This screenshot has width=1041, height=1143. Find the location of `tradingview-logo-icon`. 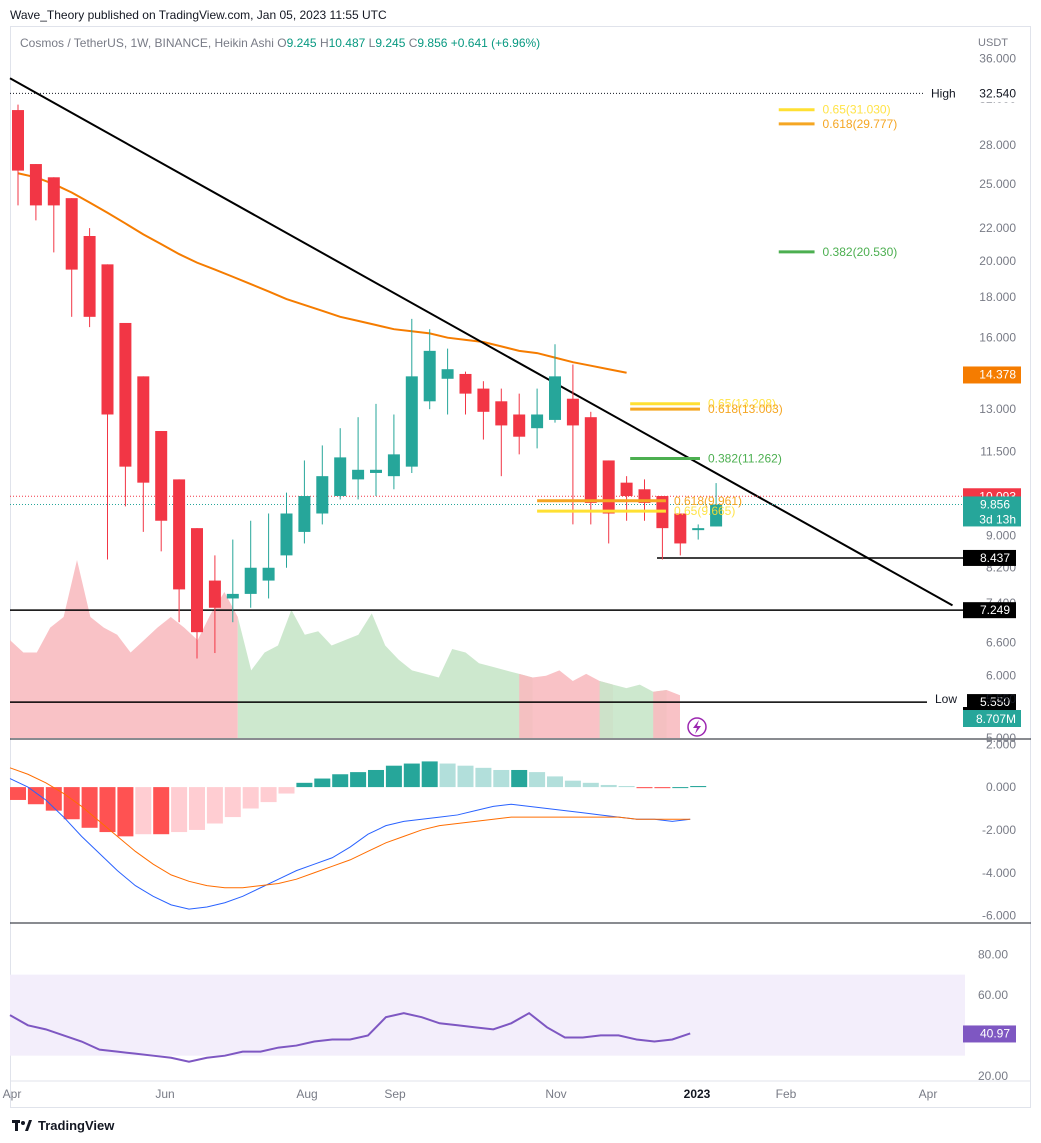

tradingview-logo-icon is located at coordinates (22, 1125).